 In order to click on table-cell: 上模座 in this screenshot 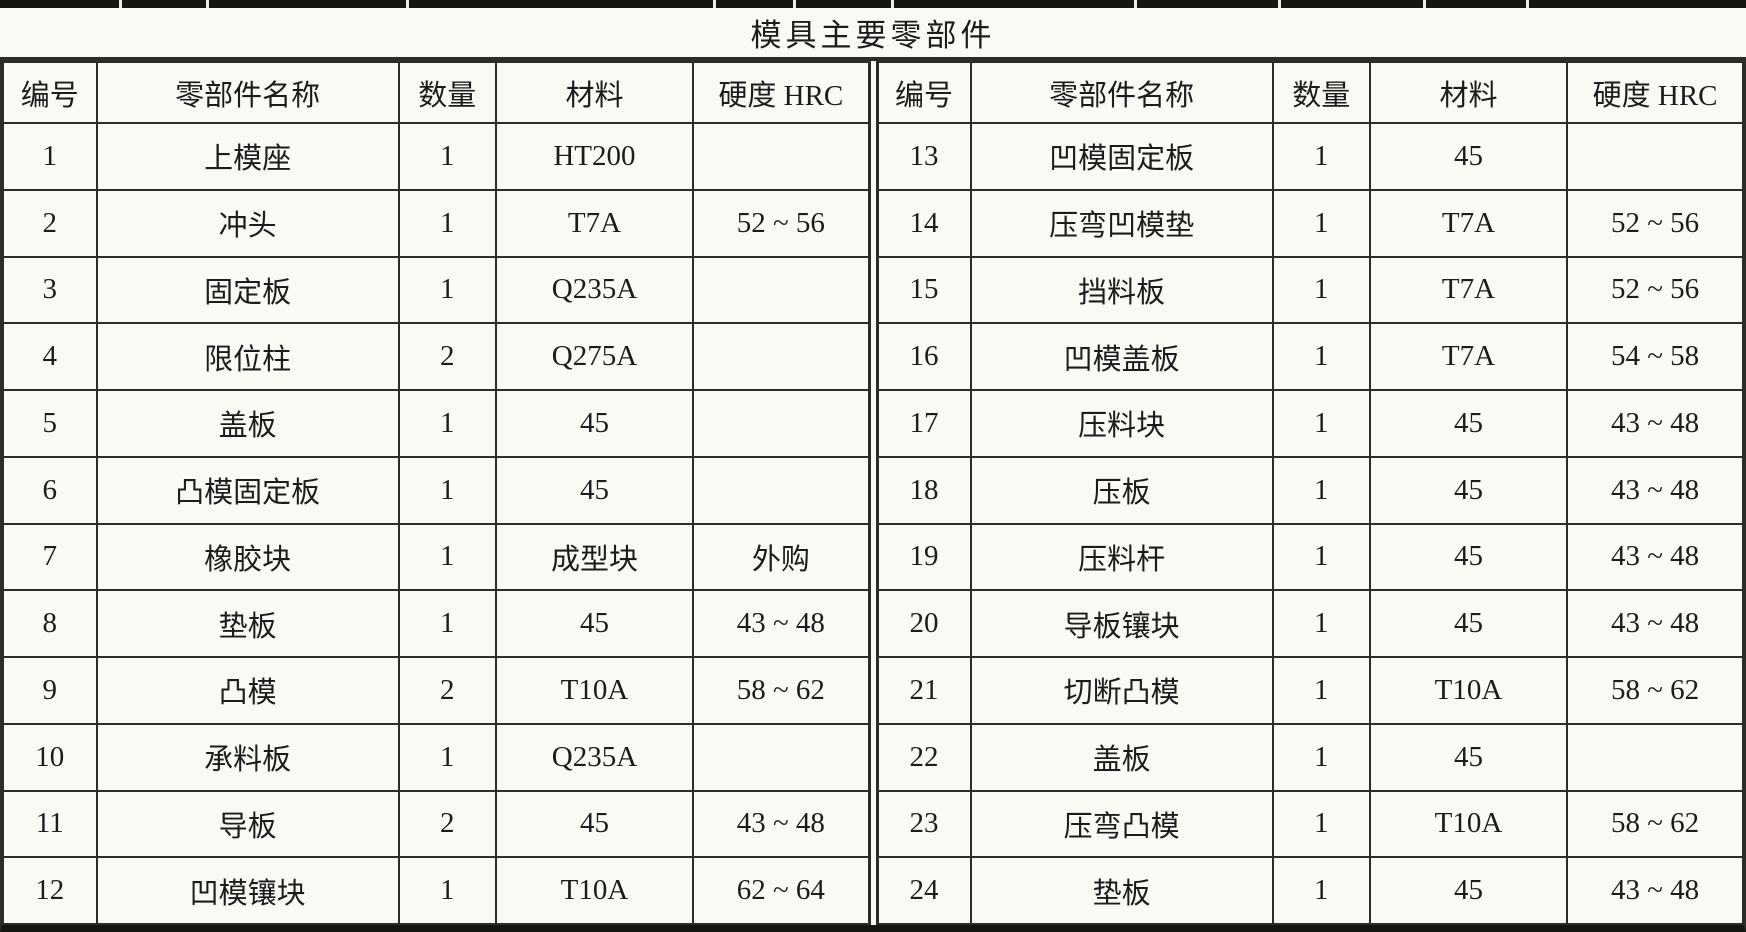, I will do `click(247, 156)`.